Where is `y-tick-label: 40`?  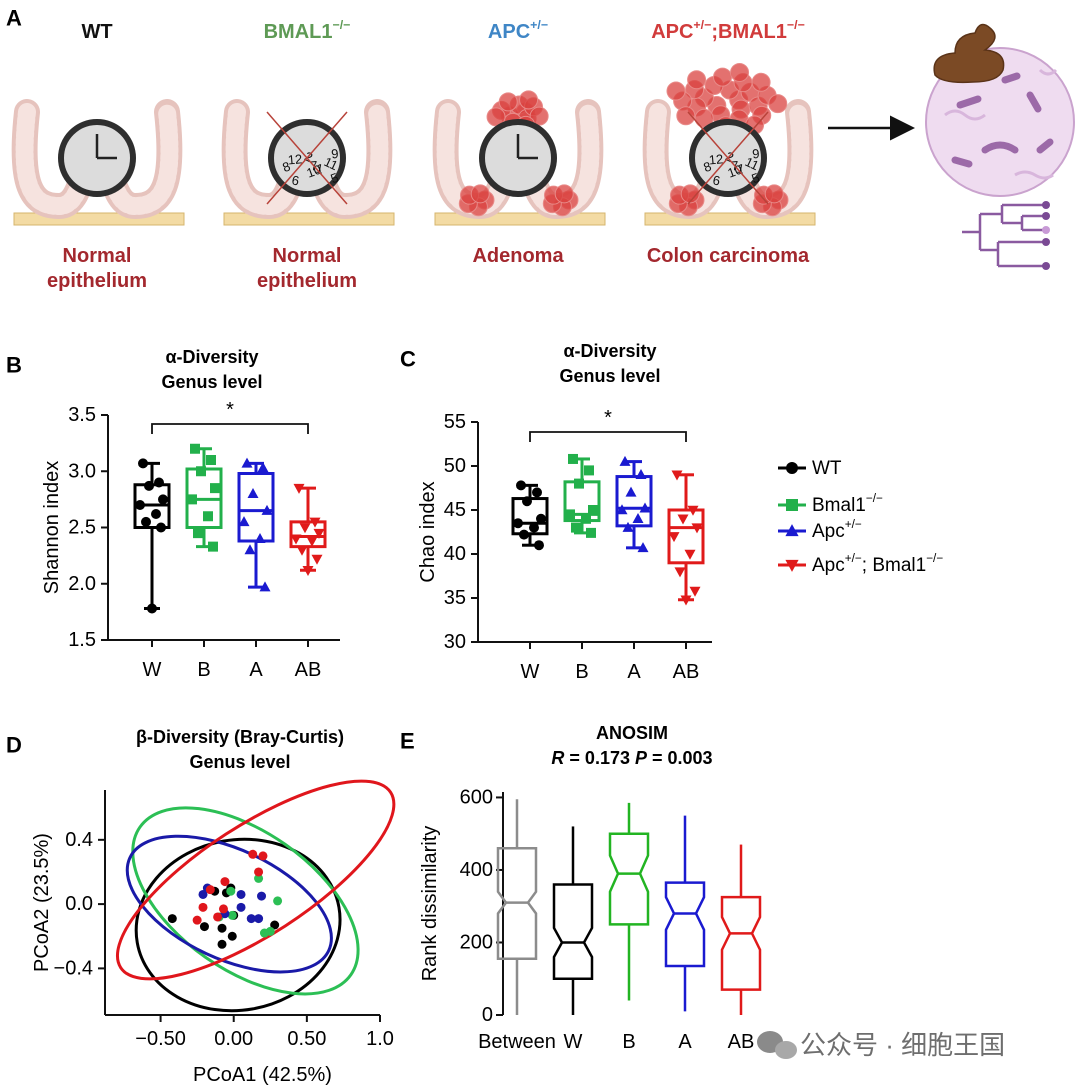
y-tick-label: 40 is located at coordinates (455, 554).